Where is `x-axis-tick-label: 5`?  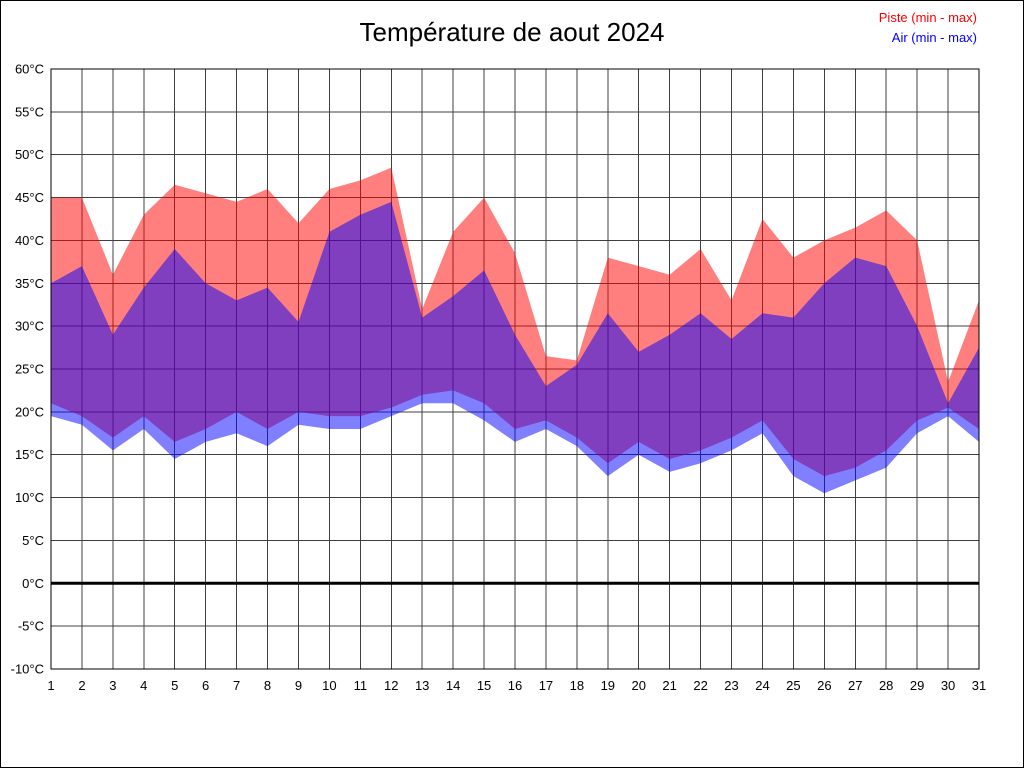 x-axis-tick-label: 5 is located at coordinates (174, 685).